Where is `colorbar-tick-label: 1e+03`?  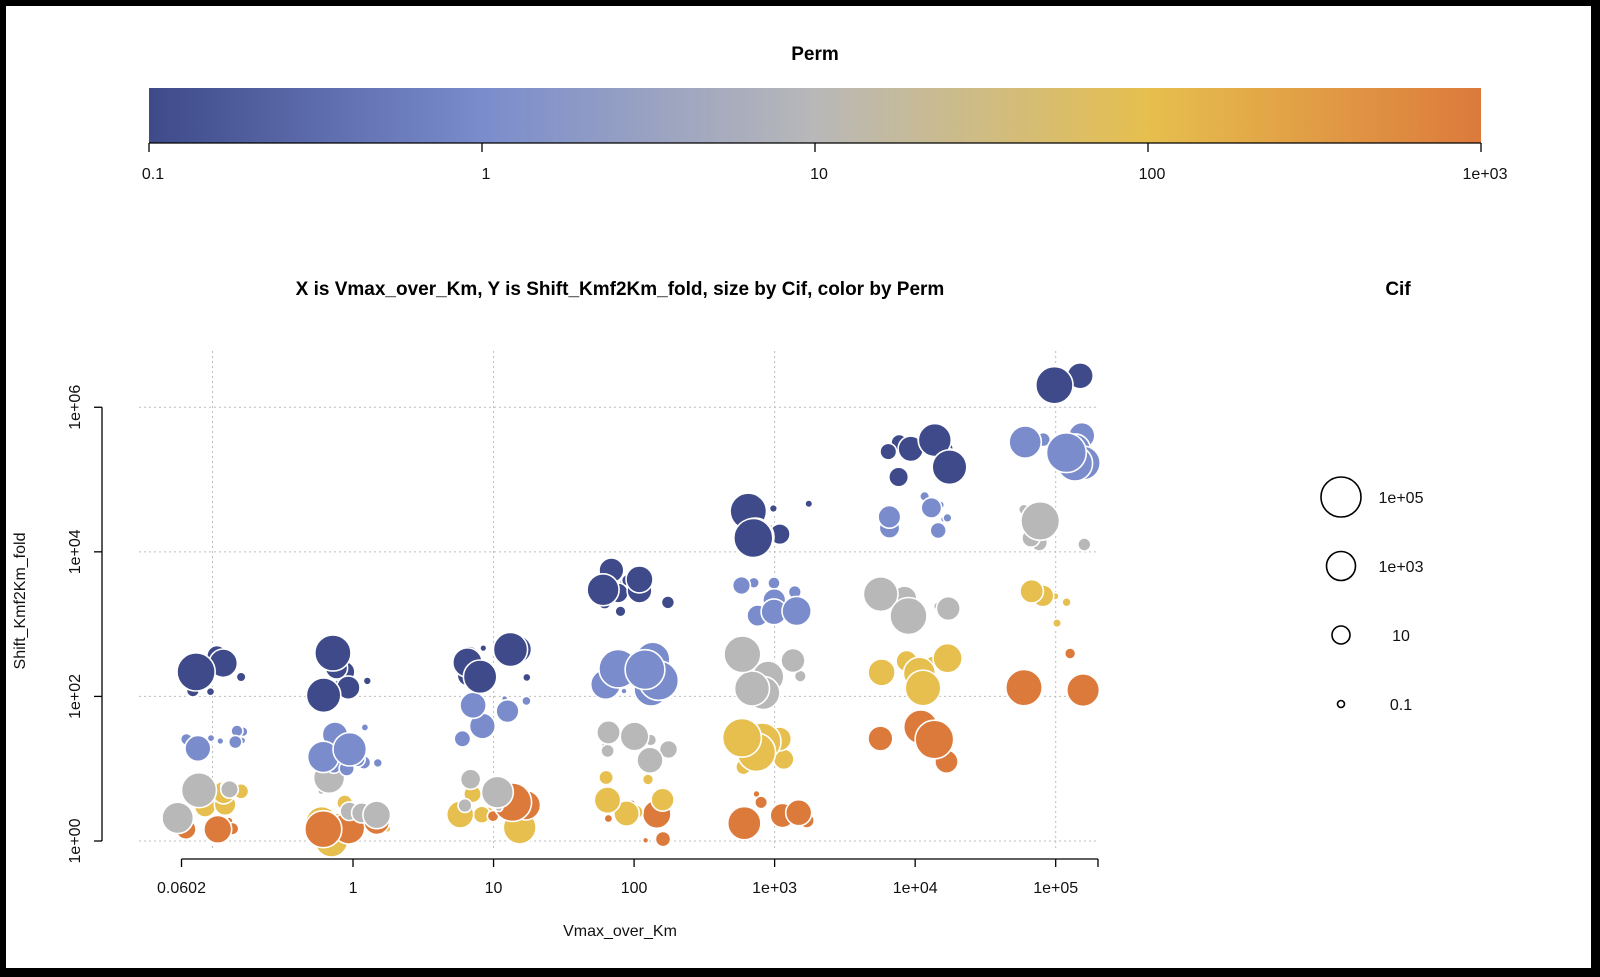
colorbar-tick-label: 1e+03 is located at coordinates (1485, 174).